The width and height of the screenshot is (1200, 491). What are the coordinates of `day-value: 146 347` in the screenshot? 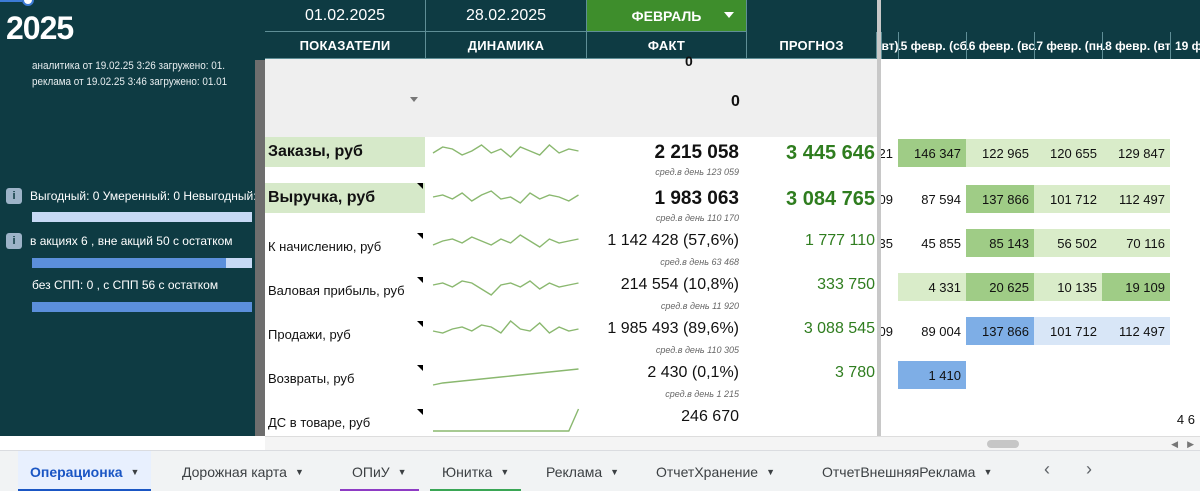 It's located at (932, 153).